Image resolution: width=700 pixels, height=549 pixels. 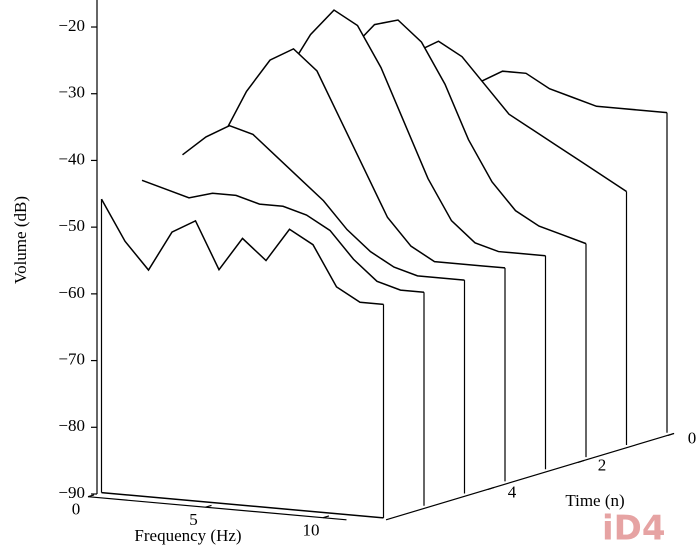 I want to click on x-tick-label: 10, so click(x=311, y=530).